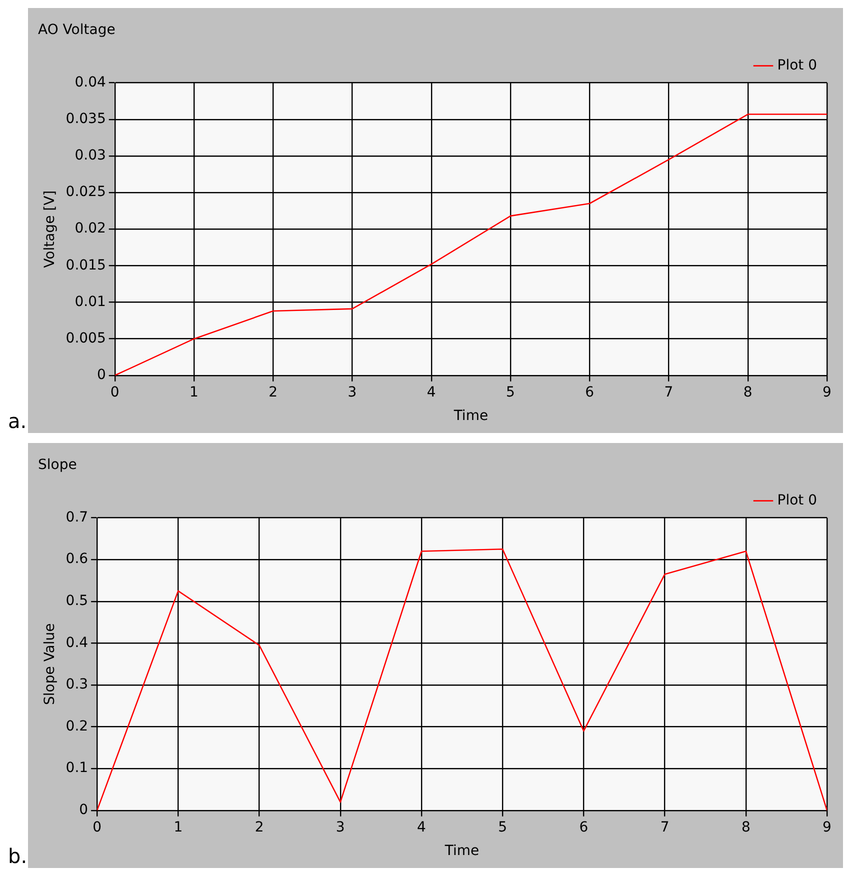  What do you see at coordinates (77, 517) in the screenshot?
I see `y-tick-label: 0.7` at bounding box center [77, 517].